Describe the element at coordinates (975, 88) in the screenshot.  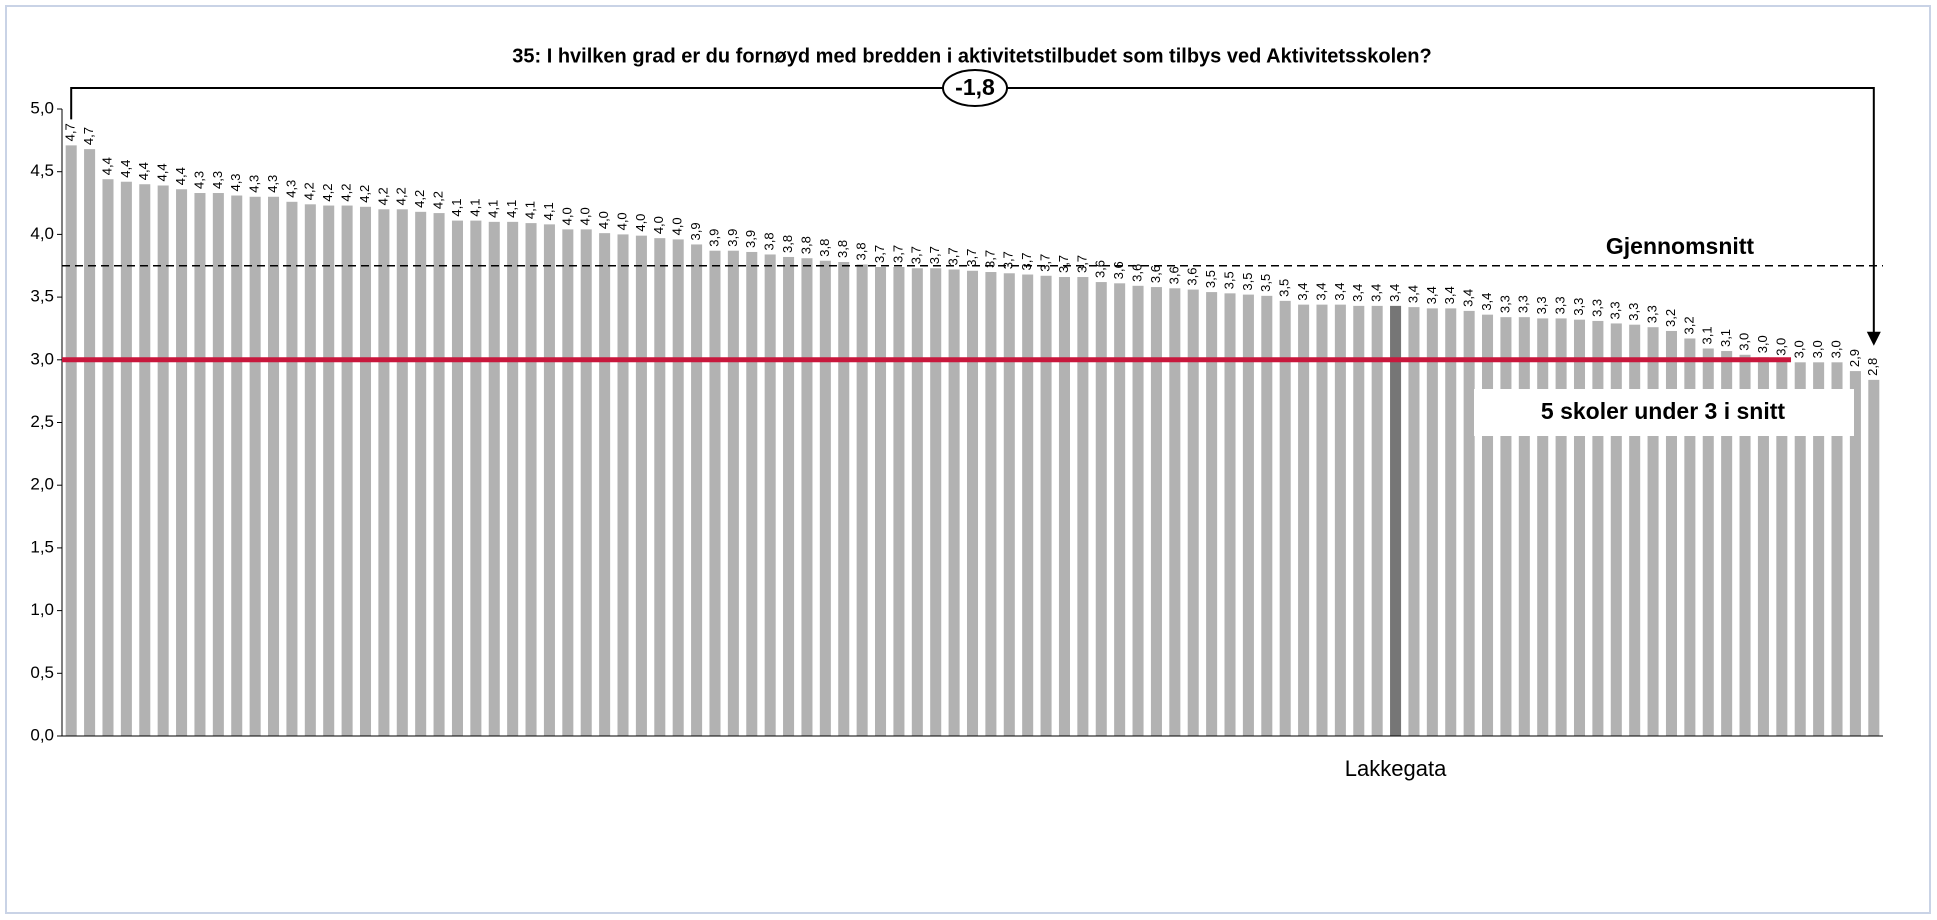
I see `range-bubble` at that location.